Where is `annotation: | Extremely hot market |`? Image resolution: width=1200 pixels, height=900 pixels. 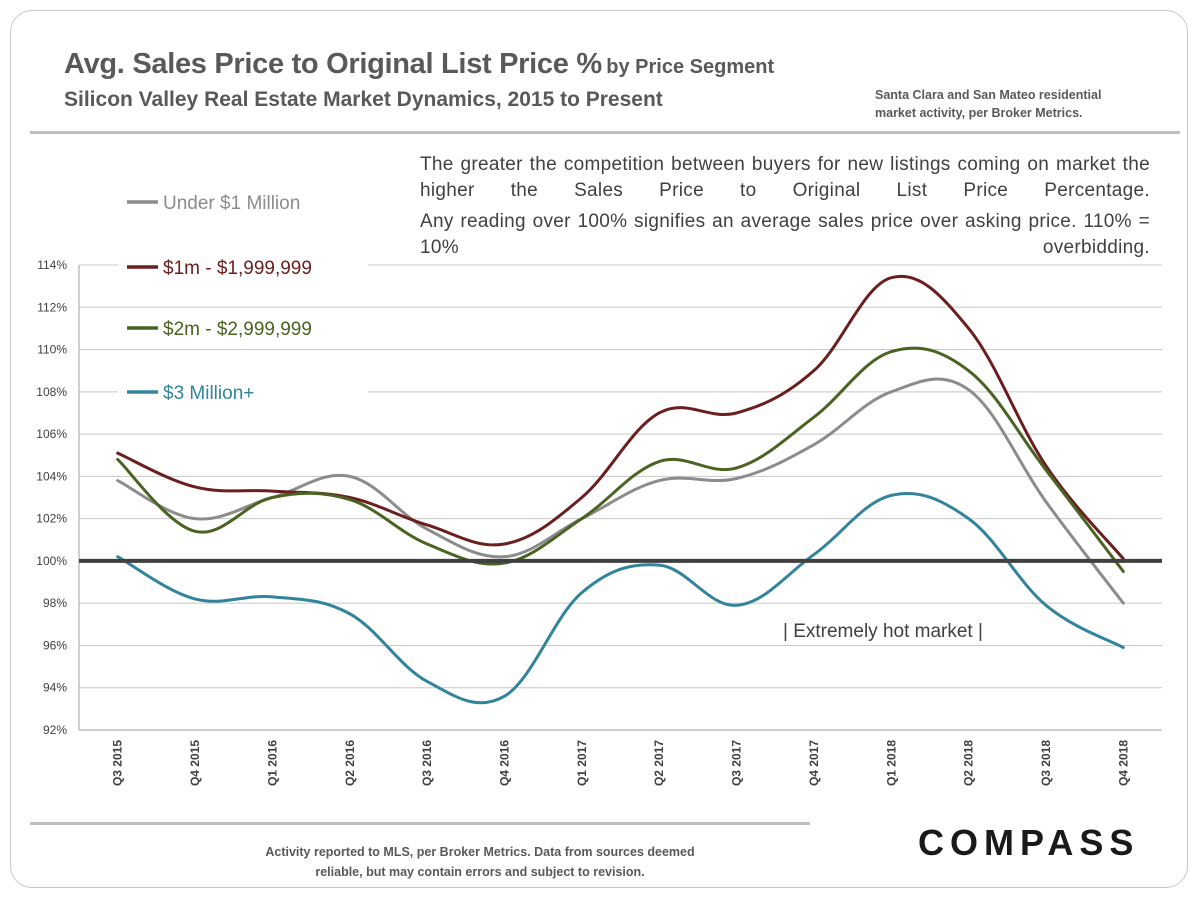
annotation: | Extremely hot market | is located at coordinates (883, 631).